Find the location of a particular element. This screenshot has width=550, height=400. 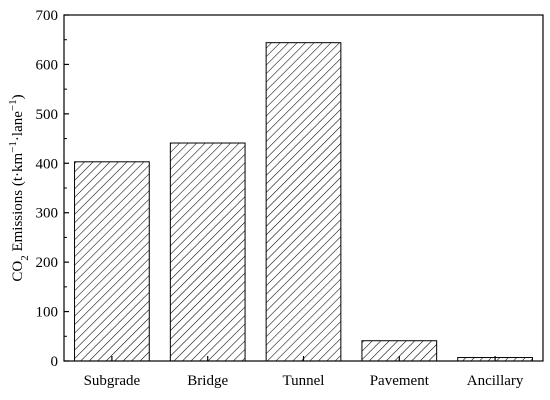

y-tick-label: 0 is located at coordinates (55, 362).